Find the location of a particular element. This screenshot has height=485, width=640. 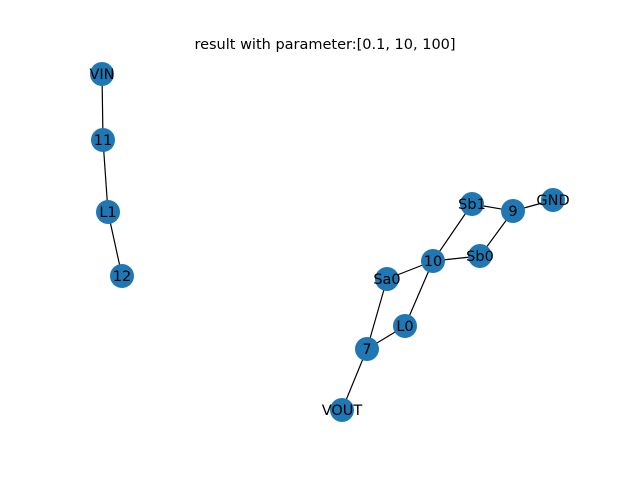

node-sb0: Sb0 is located at coordinates (480, 256).